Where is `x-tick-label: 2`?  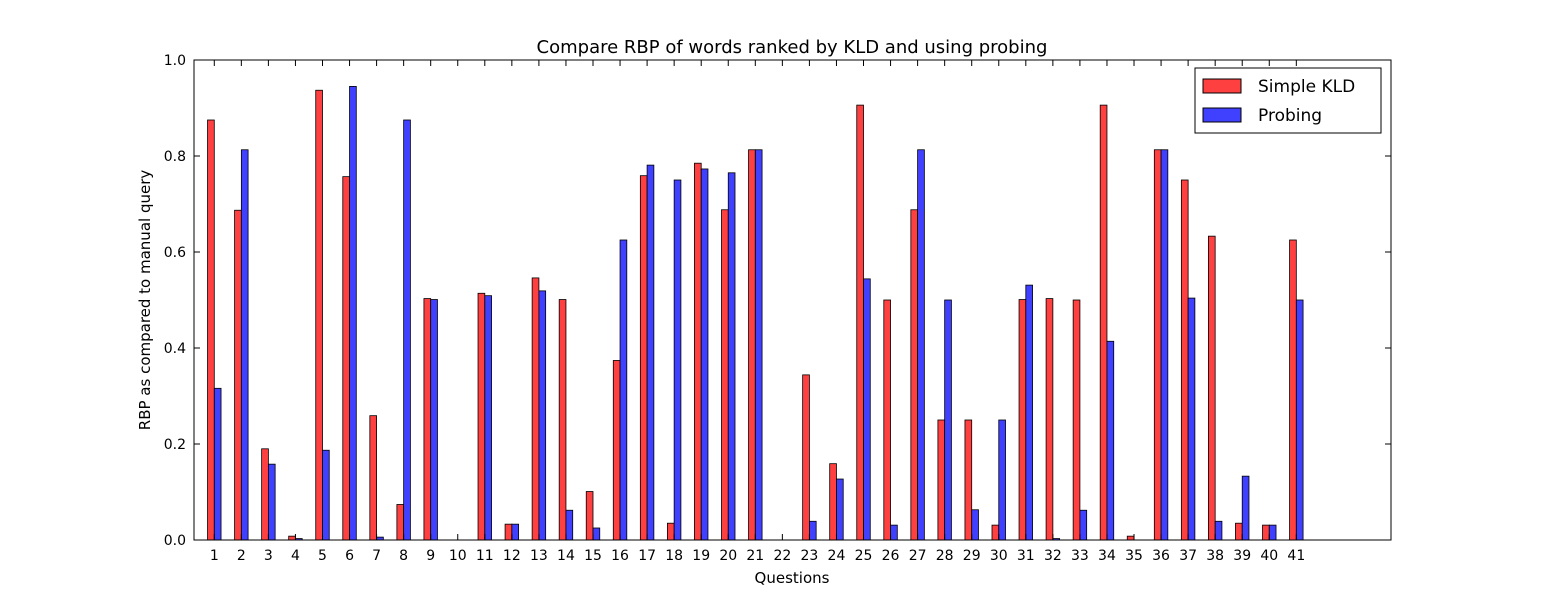
x-tick-label: 2 is located at coordinates (241, 556).